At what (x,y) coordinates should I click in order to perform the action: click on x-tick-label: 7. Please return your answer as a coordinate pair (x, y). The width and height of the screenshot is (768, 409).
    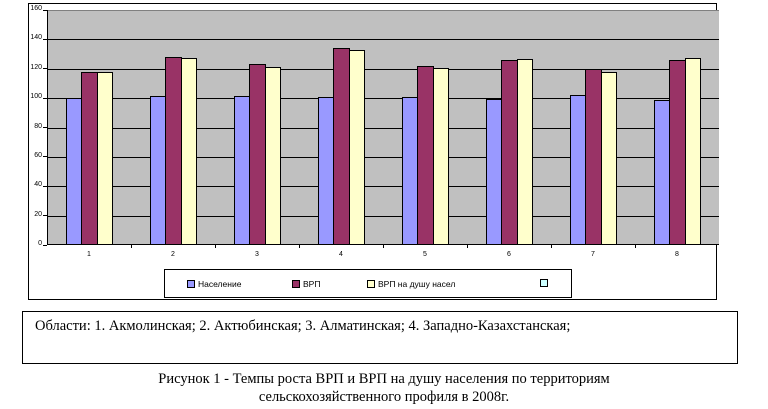
    Looking at the image, I should click on (593, 254).